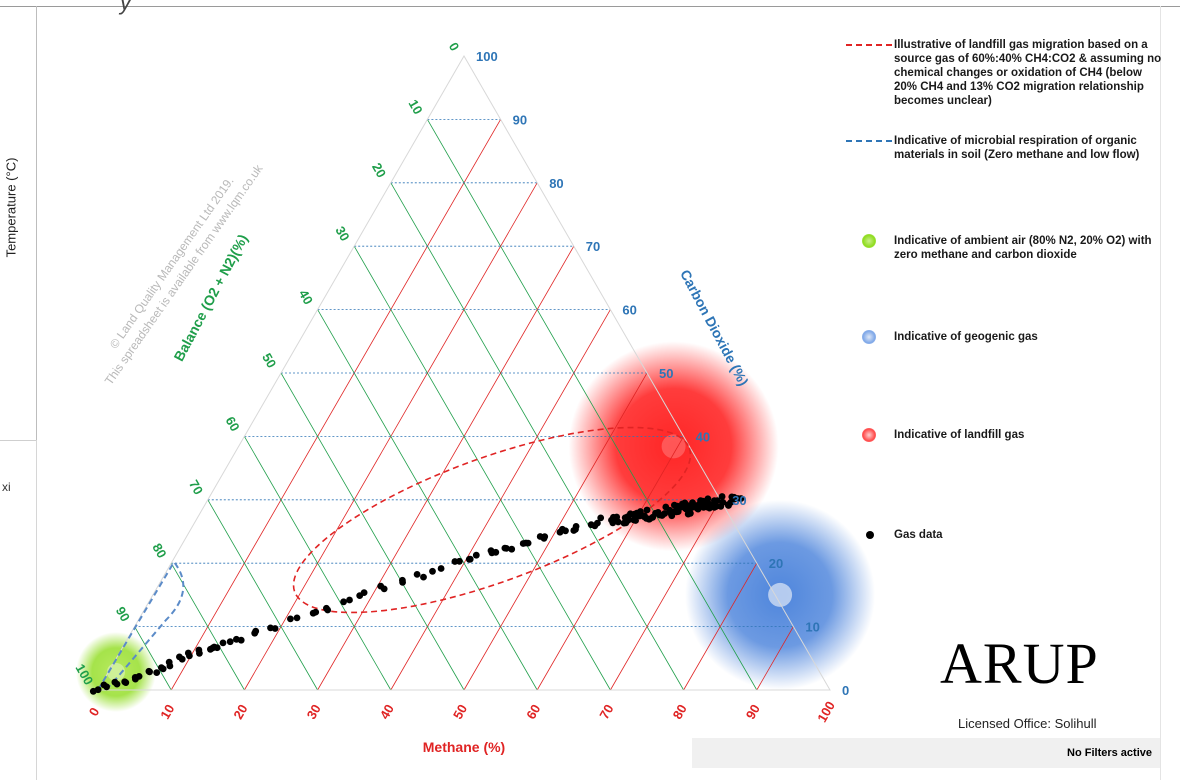 The image size is (1180, 780). Describe the element at coordinates (680, 712) in the screenshot. I see `methane-tick-label: 80` at that location.